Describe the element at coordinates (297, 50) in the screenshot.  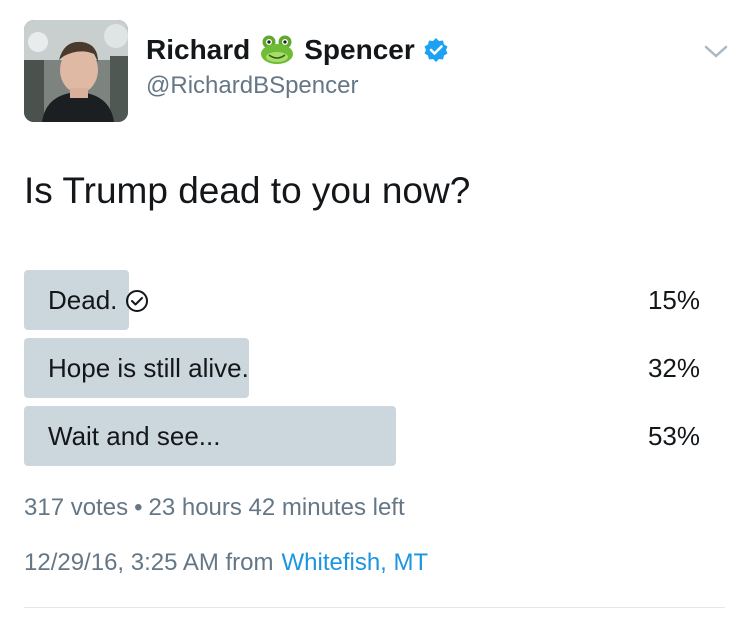
I see `display-name: Richard Spencer` at that location.